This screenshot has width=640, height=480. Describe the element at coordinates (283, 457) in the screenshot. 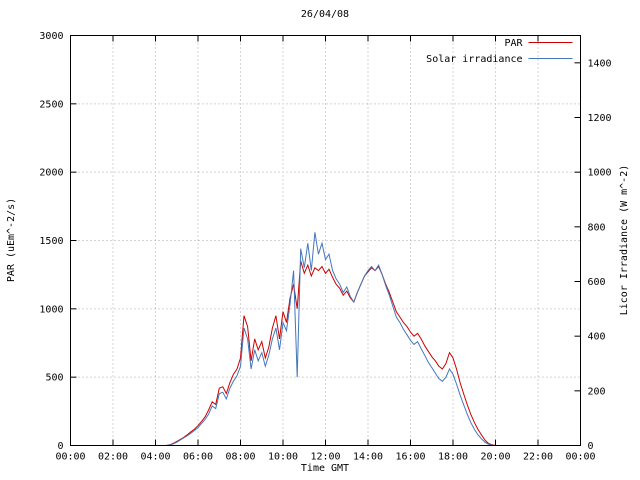

I see `x-tick-label: 10:00` at that location.